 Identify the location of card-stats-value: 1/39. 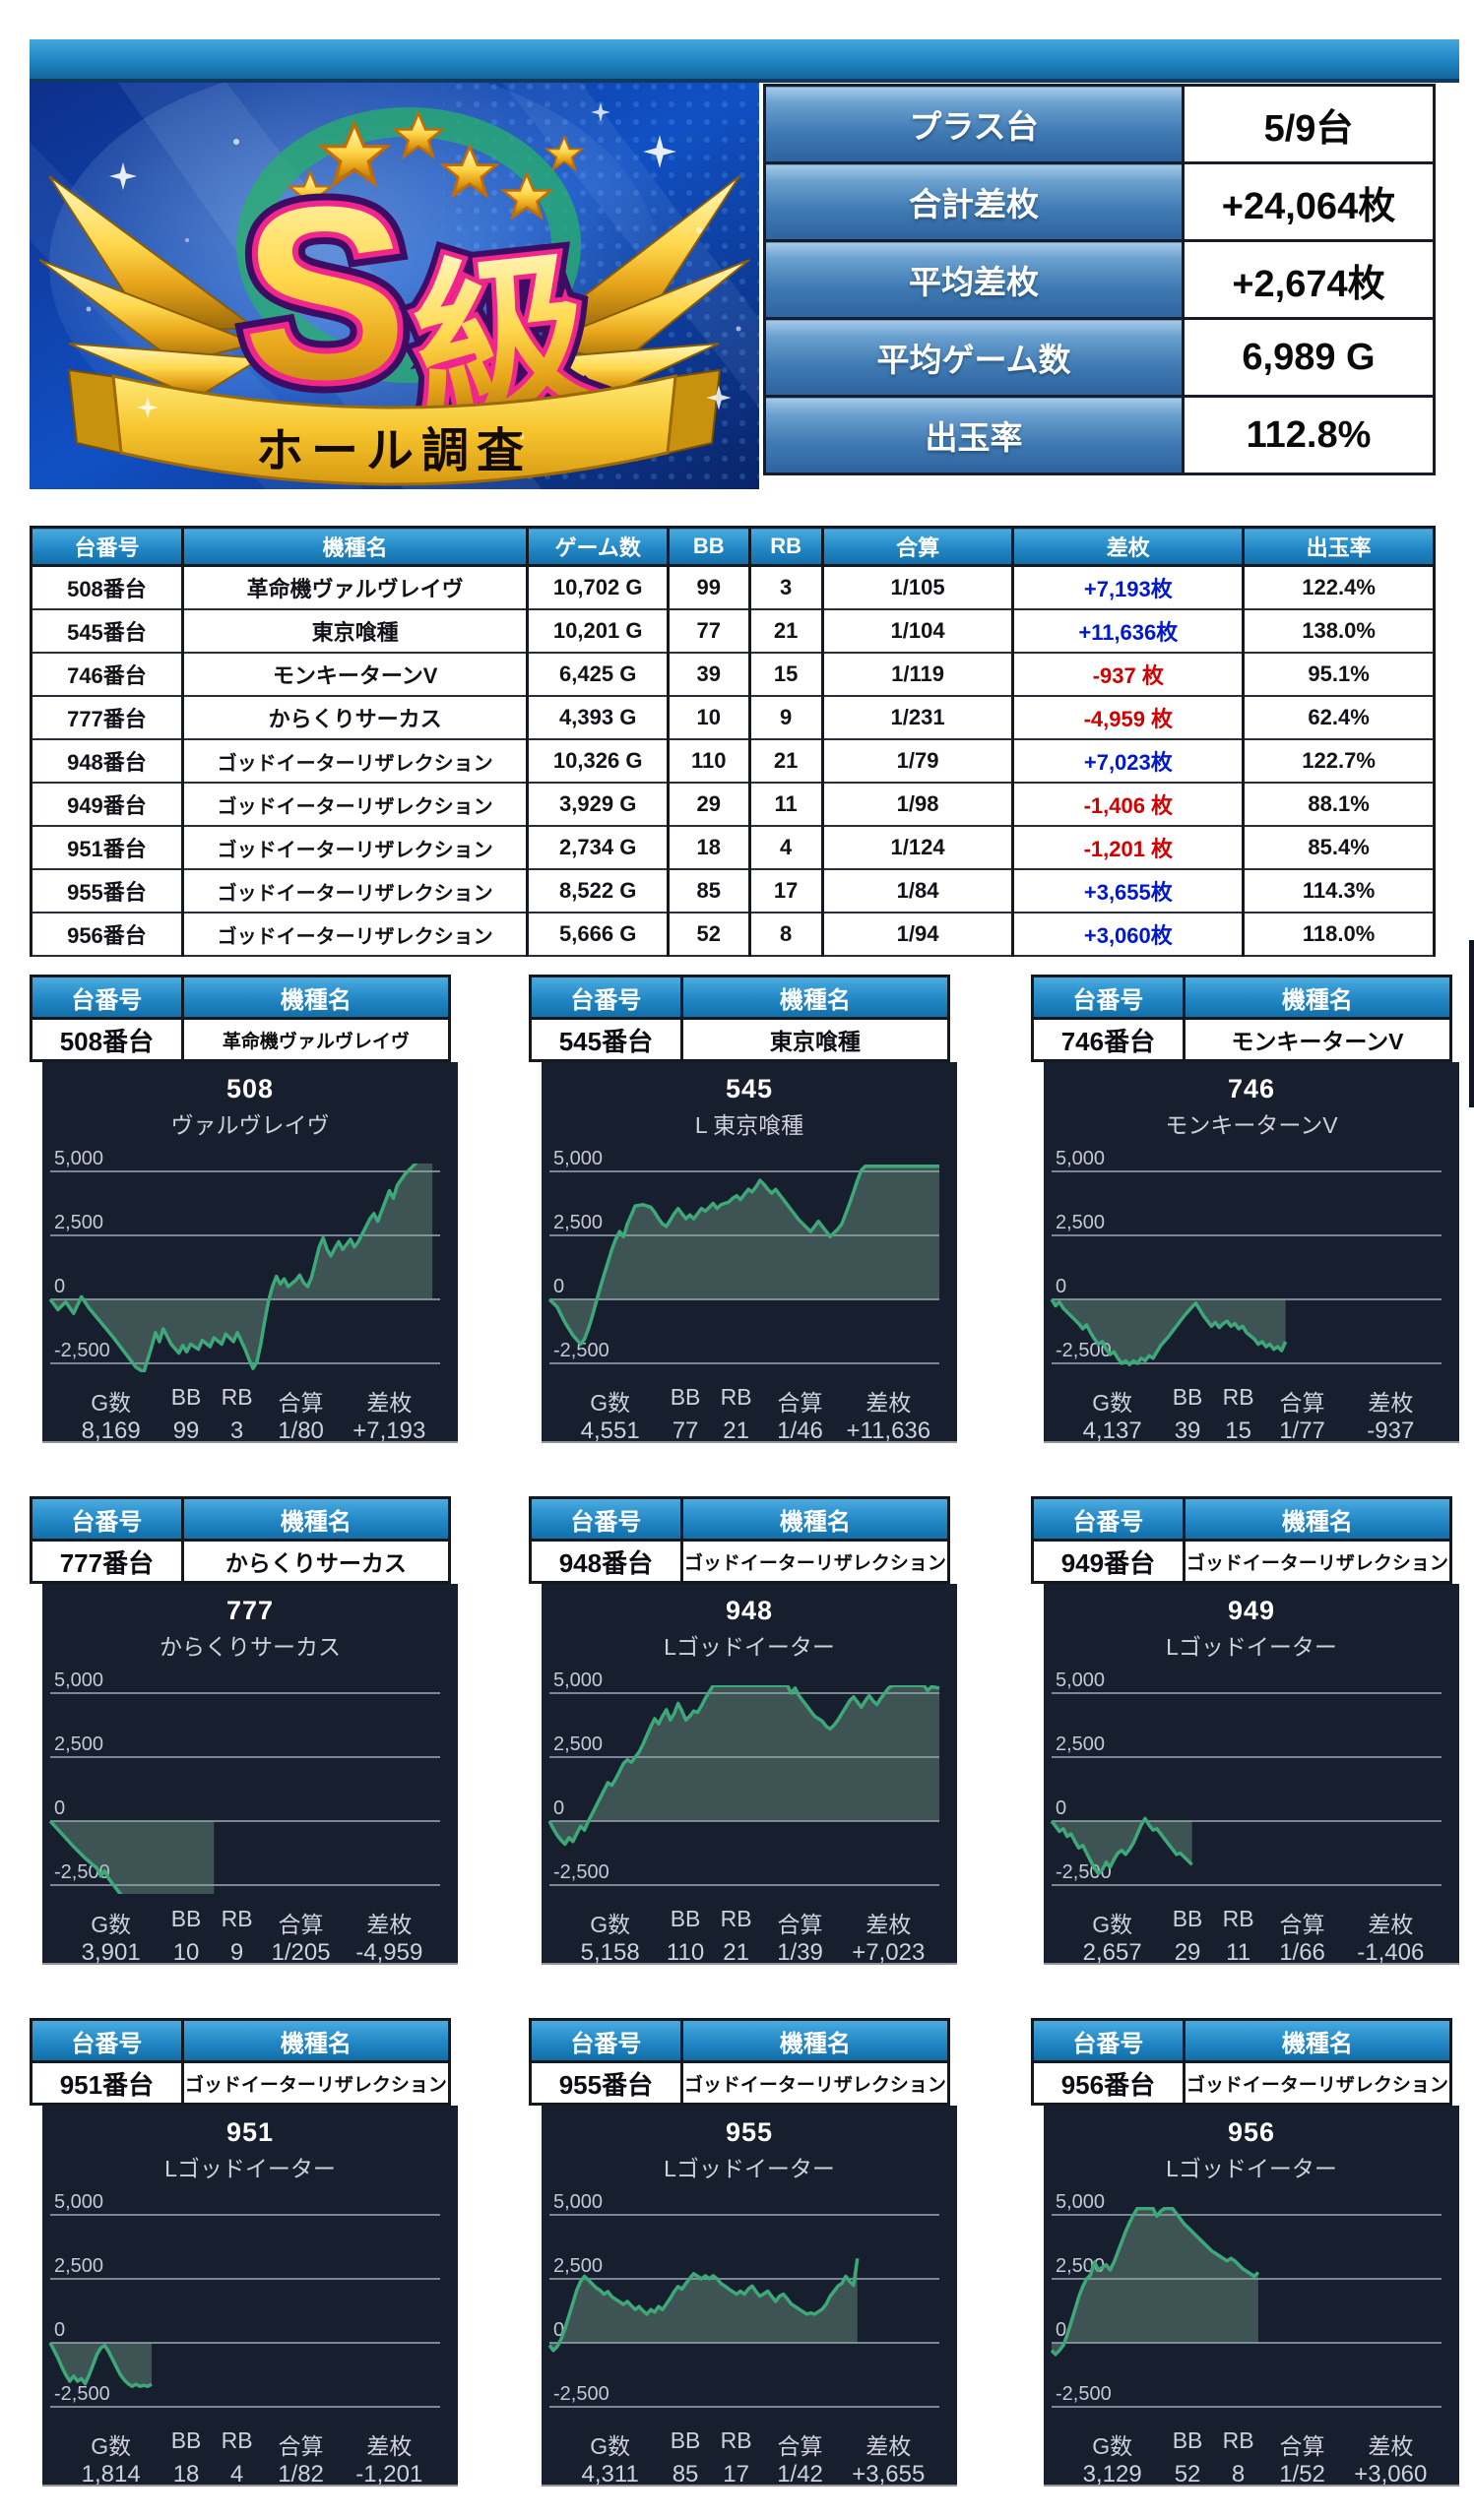
(800, 1952).